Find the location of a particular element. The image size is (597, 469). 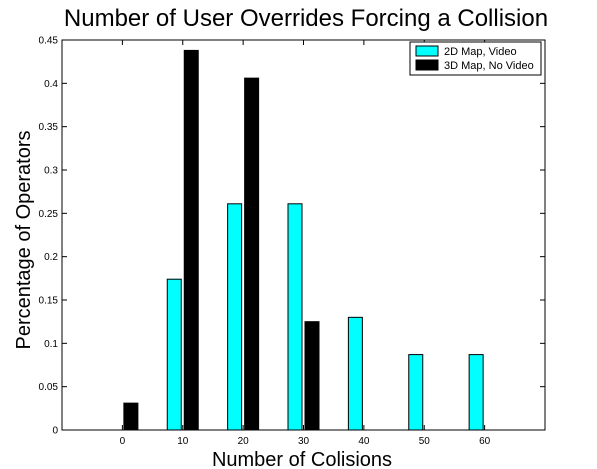

x-tick-label: 60 is located at coordinates (485, 441).